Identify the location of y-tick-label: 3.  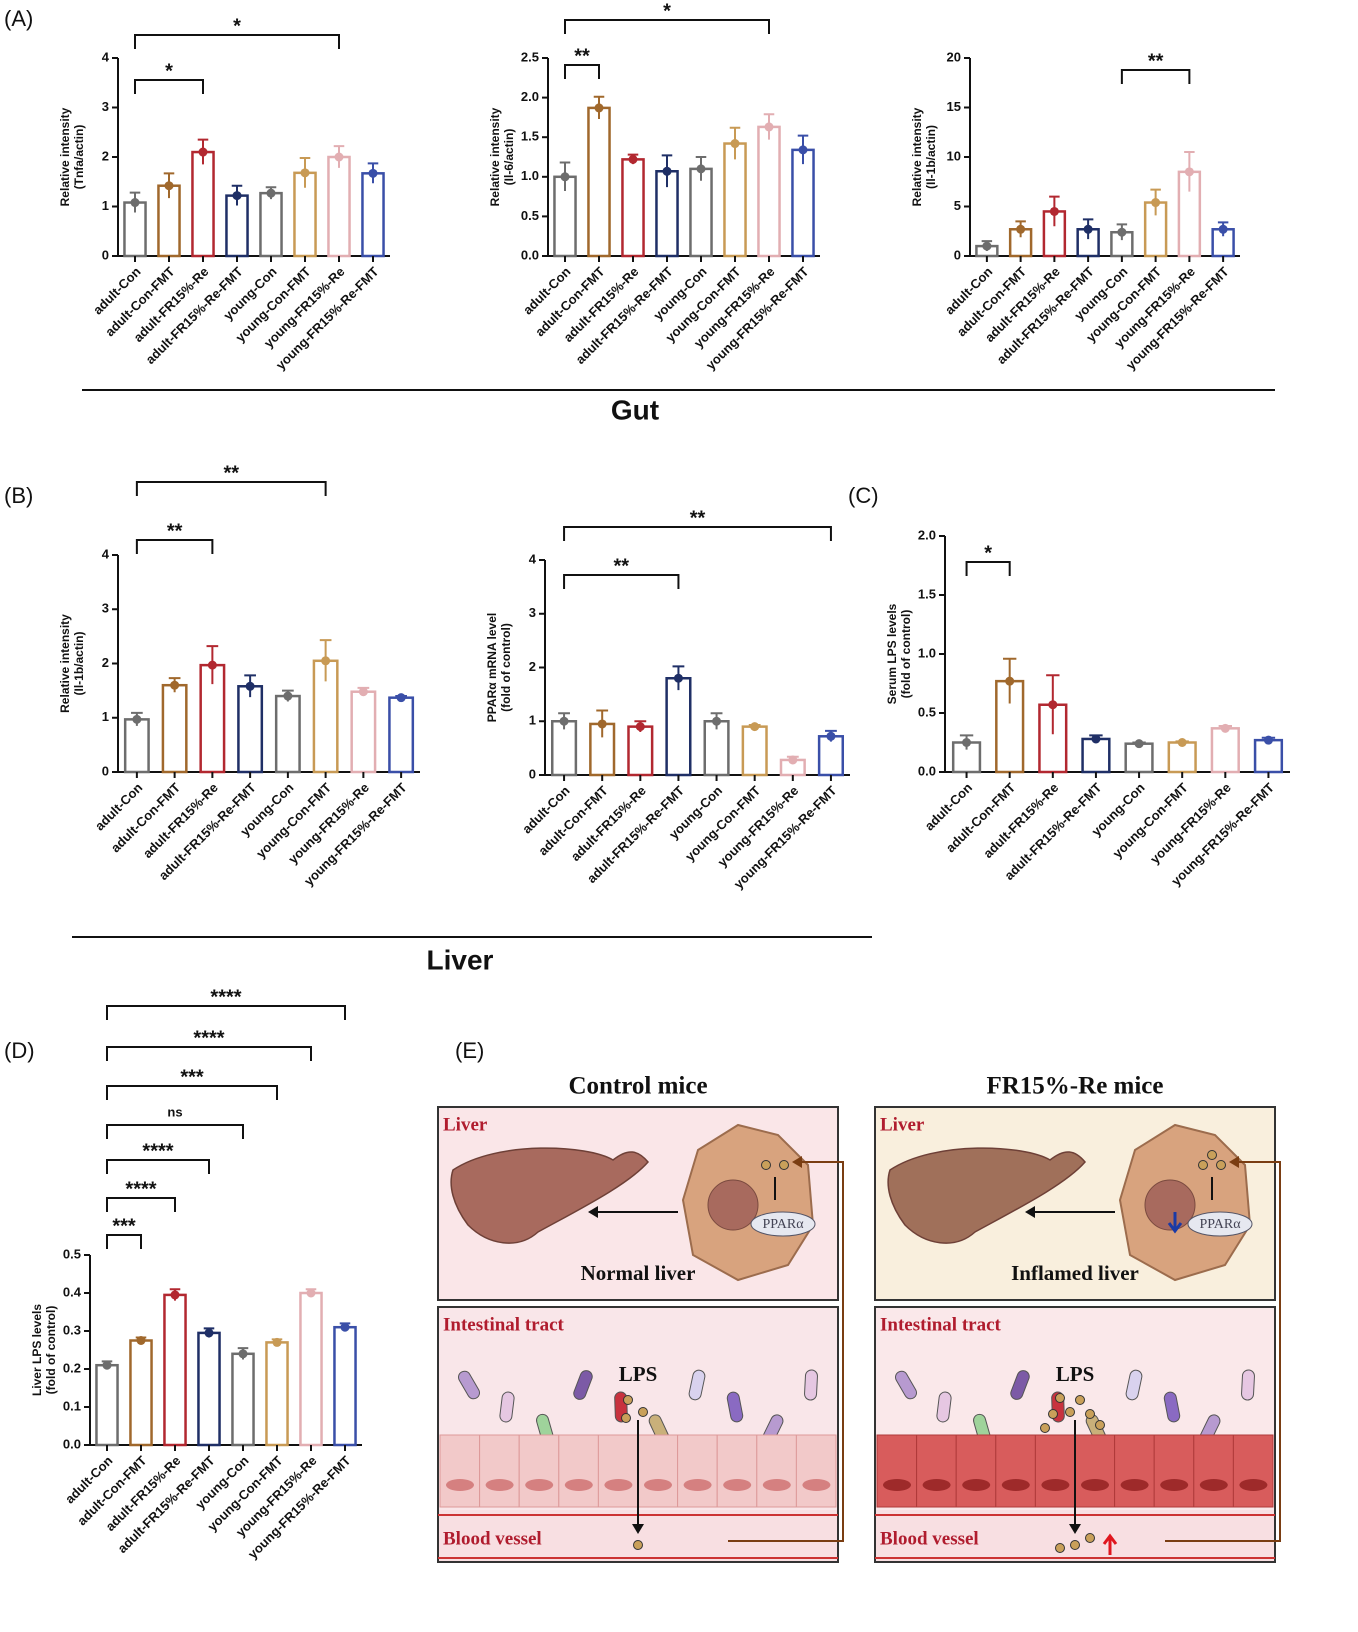
(532, 612).